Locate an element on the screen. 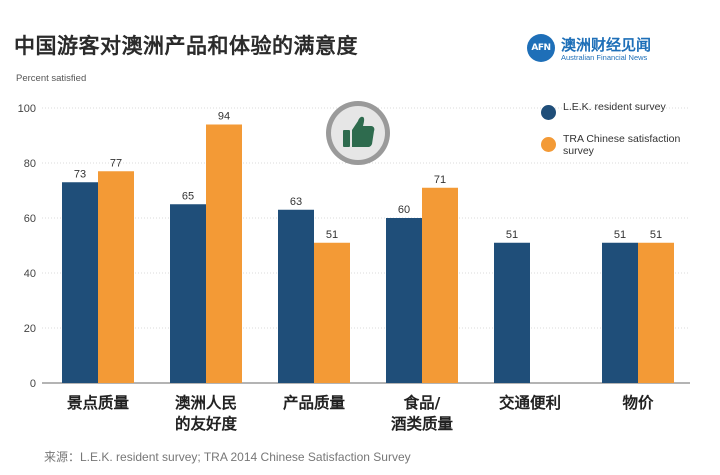 Image resolution: width=720 pixels, height=475 pixels. legend-label-tra: TRA Chinese satisfaction survey is located at coordinates (622, 145).